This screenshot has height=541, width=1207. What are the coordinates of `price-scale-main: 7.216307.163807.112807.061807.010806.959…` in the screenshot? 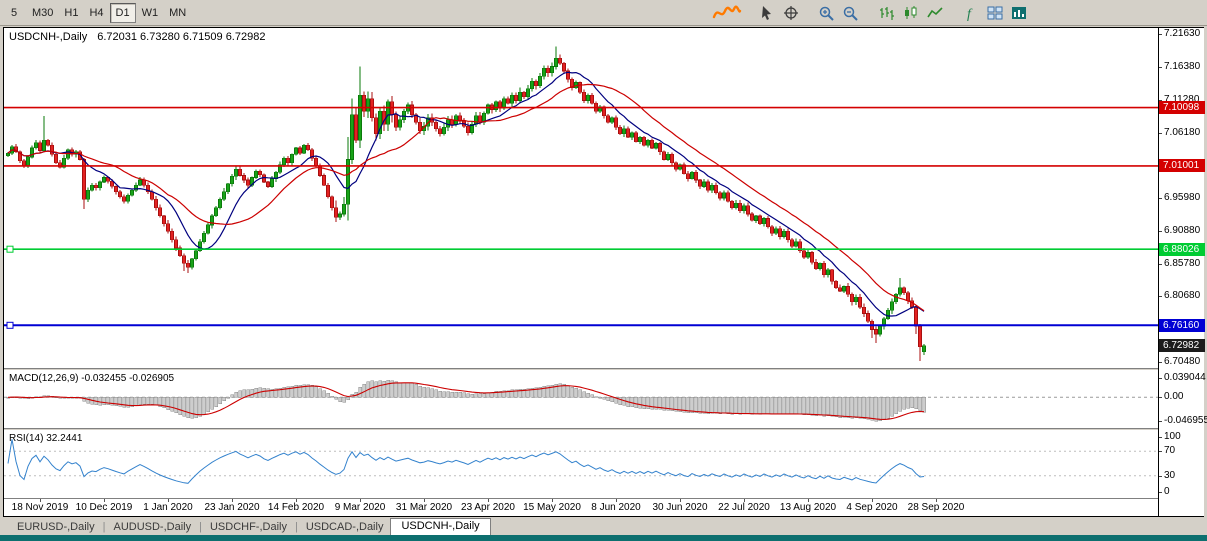 It's located at (1182, 198).